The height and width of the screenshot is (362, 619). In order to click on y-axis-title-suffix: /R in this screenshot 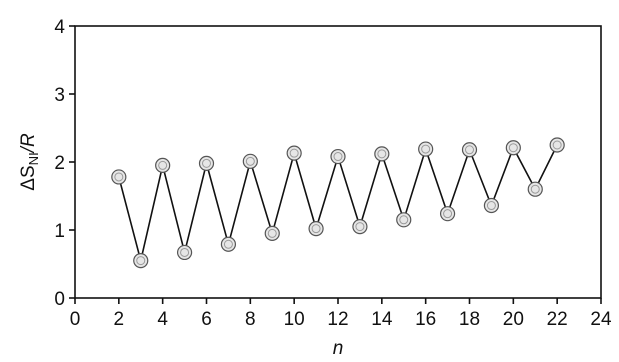, I will do `click(28, 143)`.